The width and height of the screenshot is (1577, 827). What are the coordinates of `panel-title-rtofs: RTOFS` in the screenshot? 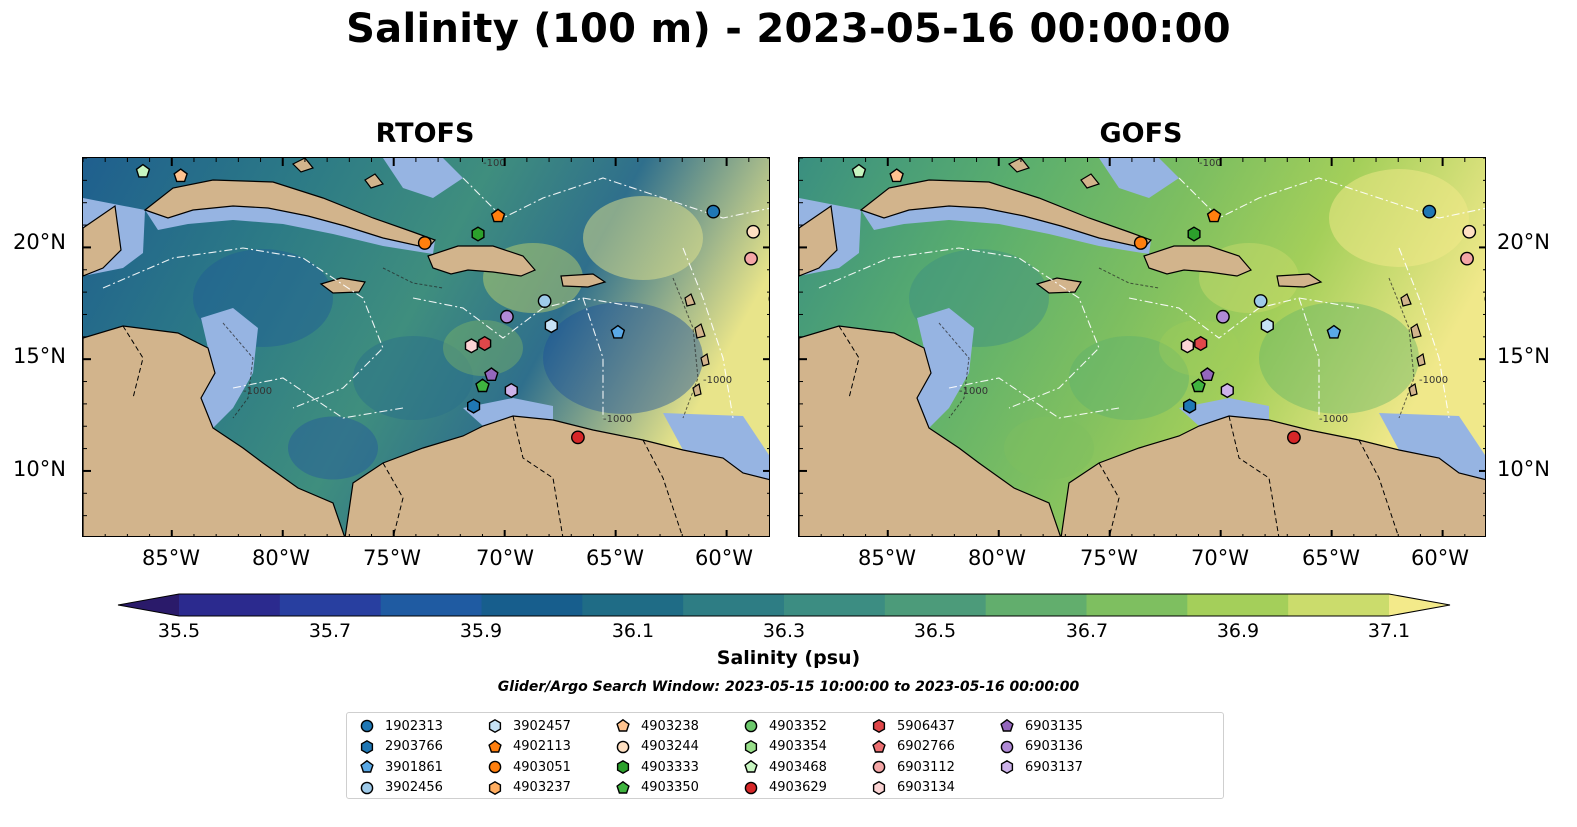 It's located at (425, 133).